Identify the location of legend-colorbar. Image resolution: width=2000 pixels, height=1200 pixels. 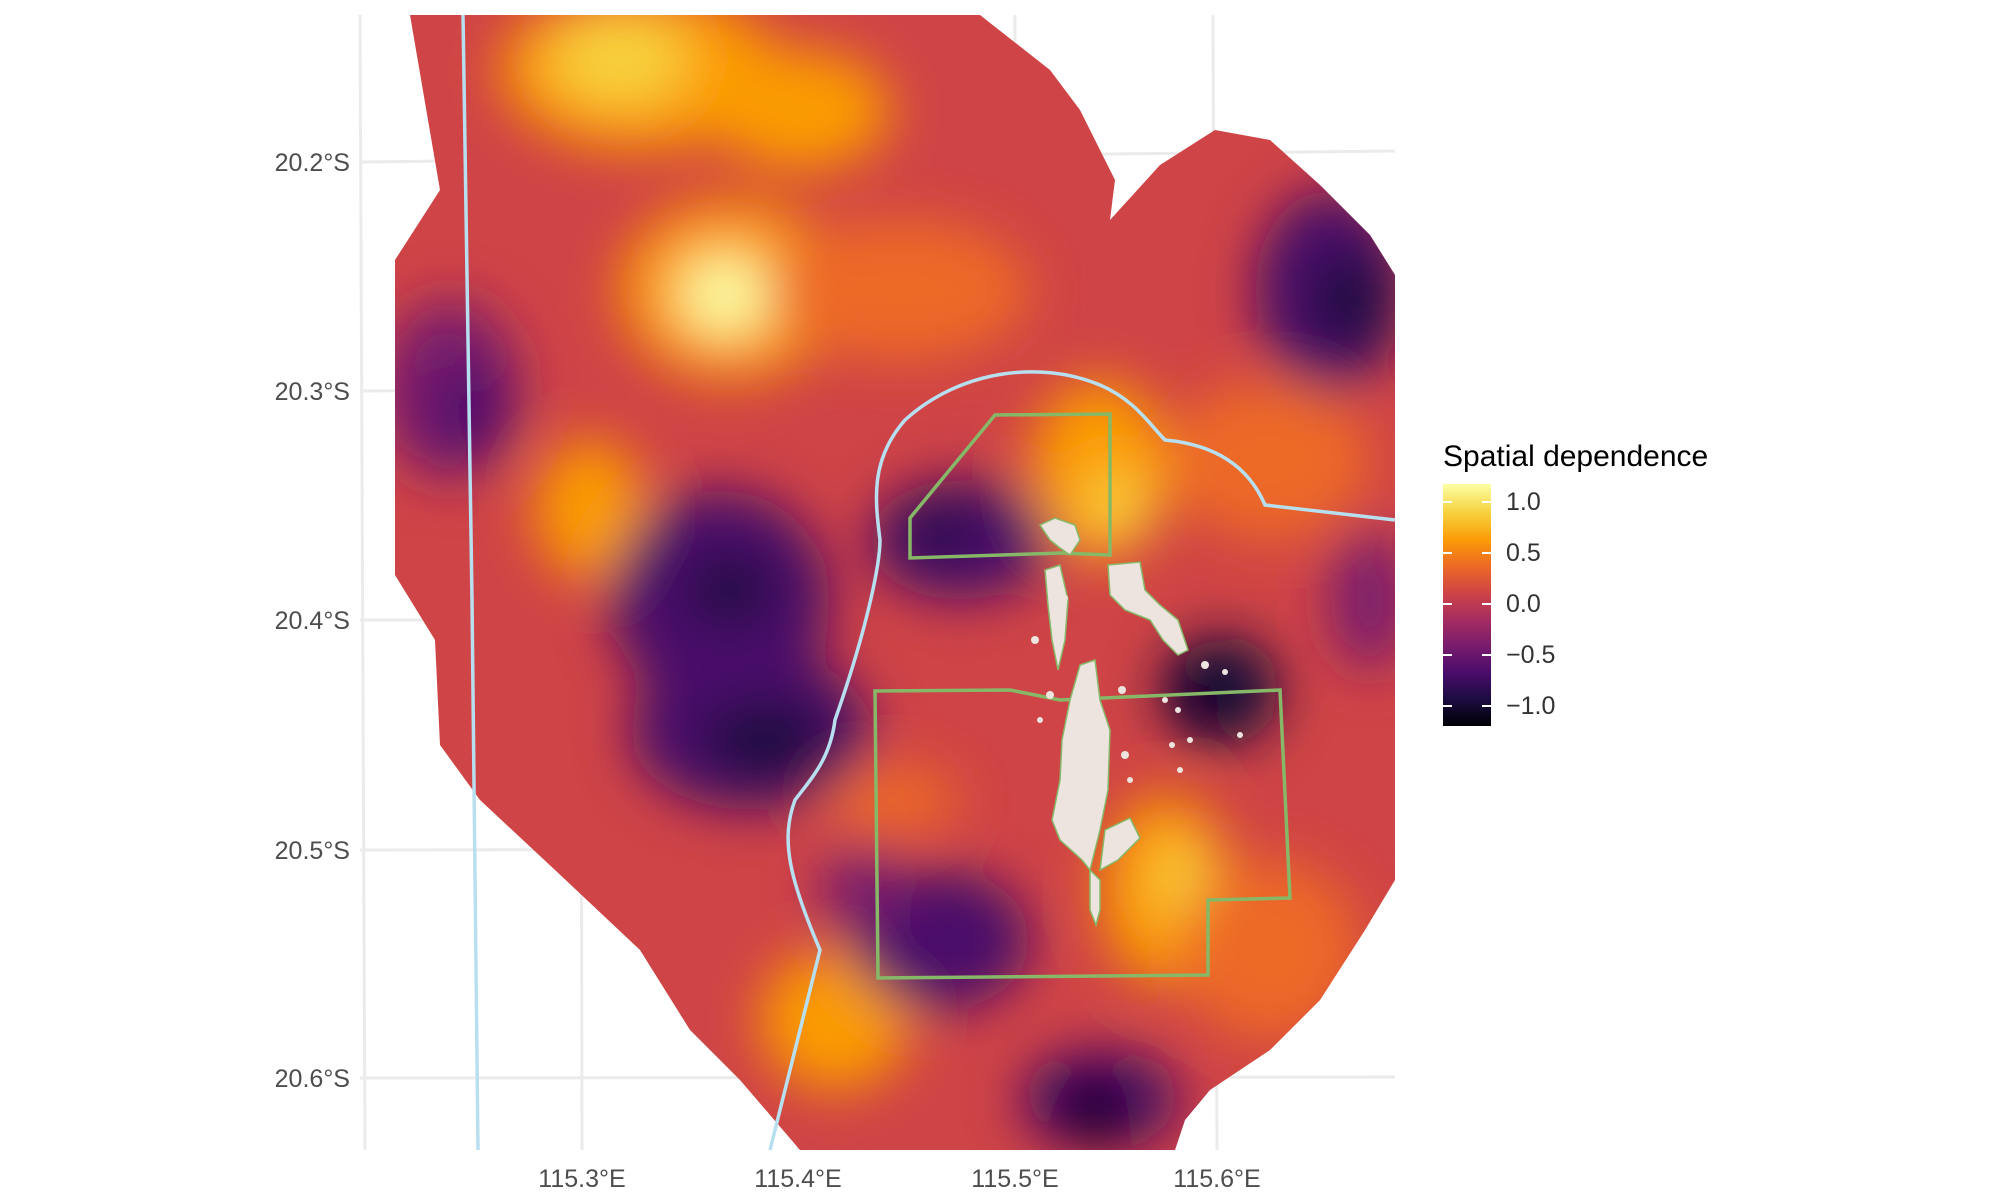
(1467, 605).